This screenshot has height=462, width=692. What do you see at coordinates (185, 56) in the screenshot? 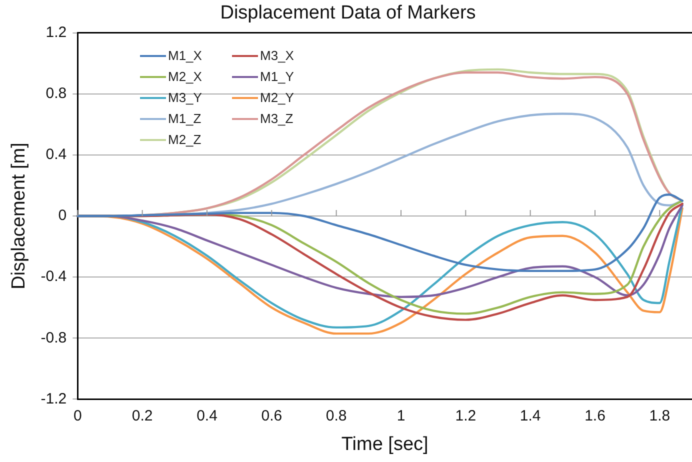
I see `legend-label: M1_X` at bounding box center [185, 56].